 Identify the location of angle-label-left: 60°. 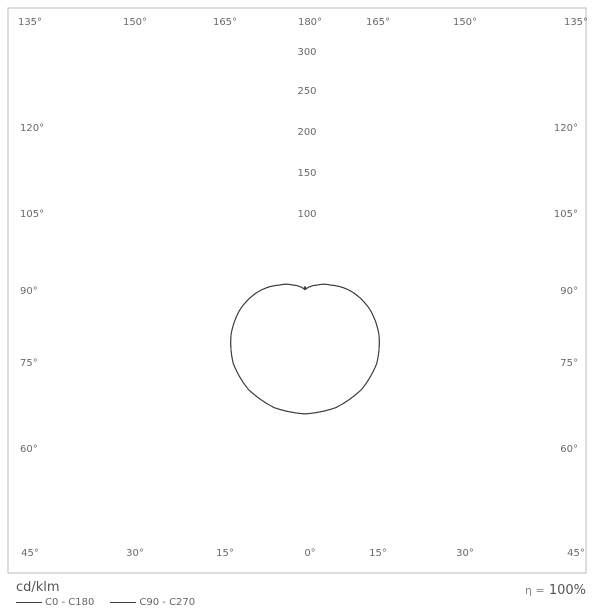
(29, 449).